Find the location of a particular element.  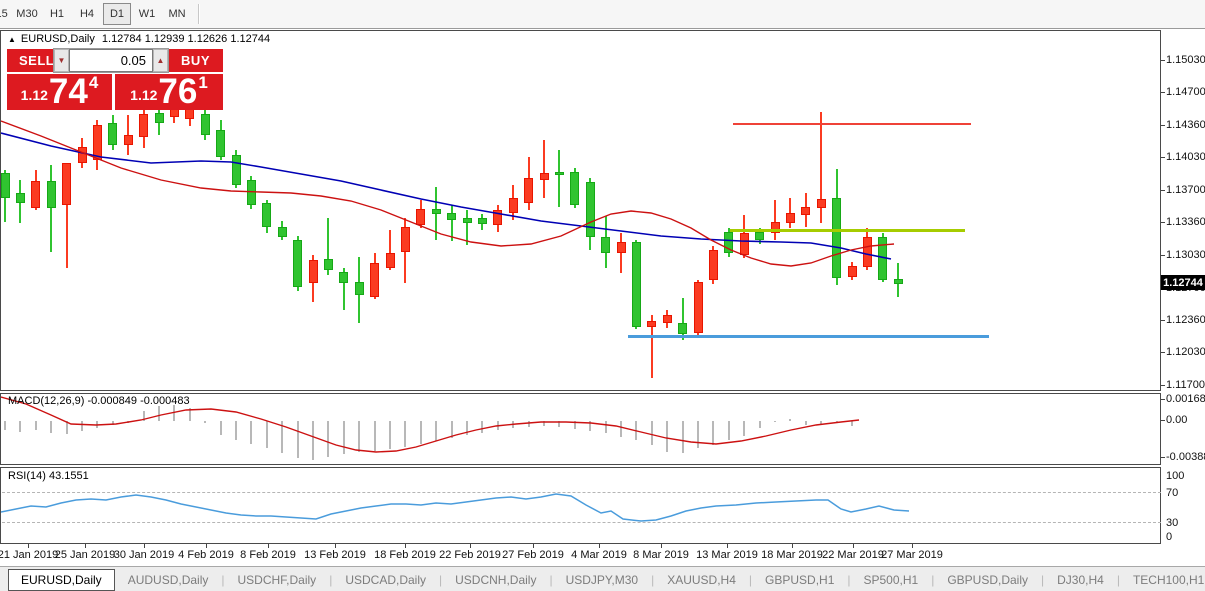

resistance-line is located at coordinates (852, 124).